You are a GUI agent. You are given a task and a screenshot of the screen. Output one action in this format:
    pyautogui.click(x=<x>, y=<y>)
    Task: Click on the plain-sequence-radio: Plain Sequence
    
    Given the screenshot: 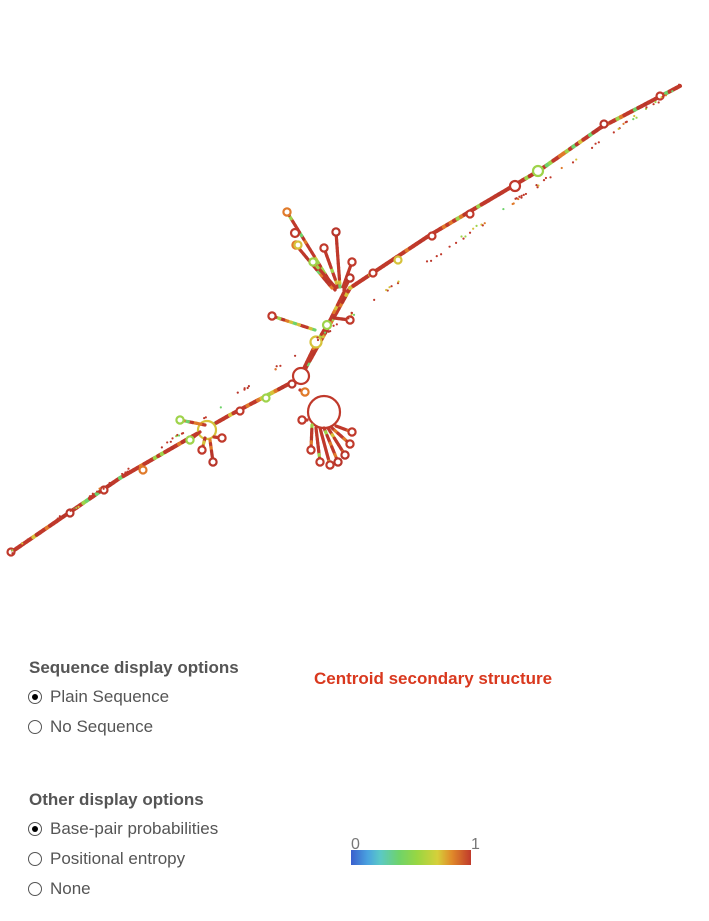 What is the action you would take?
    pyautogui.click(x=98, y=697)
    